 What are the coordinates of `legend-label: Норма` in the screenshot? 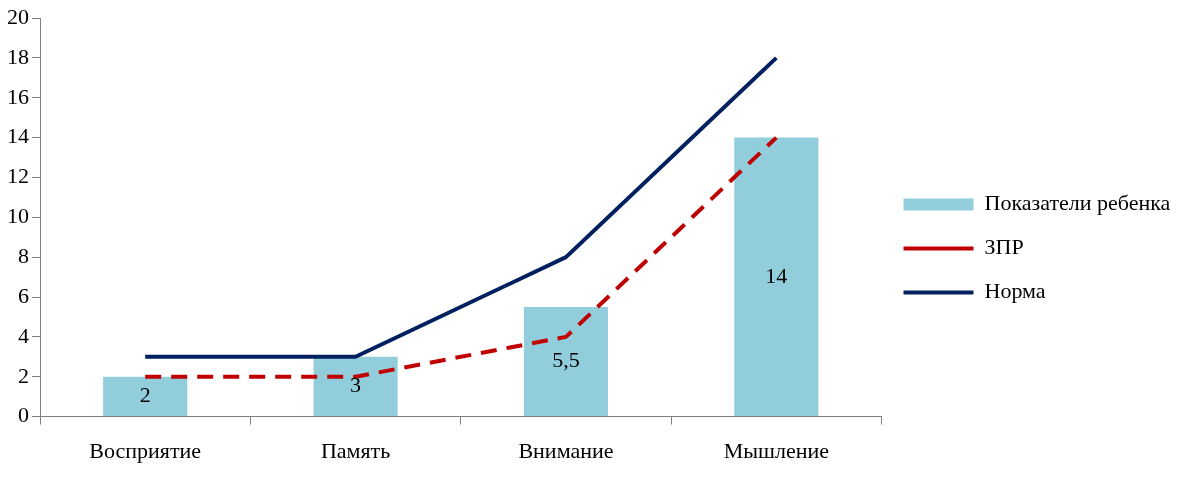 It's located at (1015, 291).